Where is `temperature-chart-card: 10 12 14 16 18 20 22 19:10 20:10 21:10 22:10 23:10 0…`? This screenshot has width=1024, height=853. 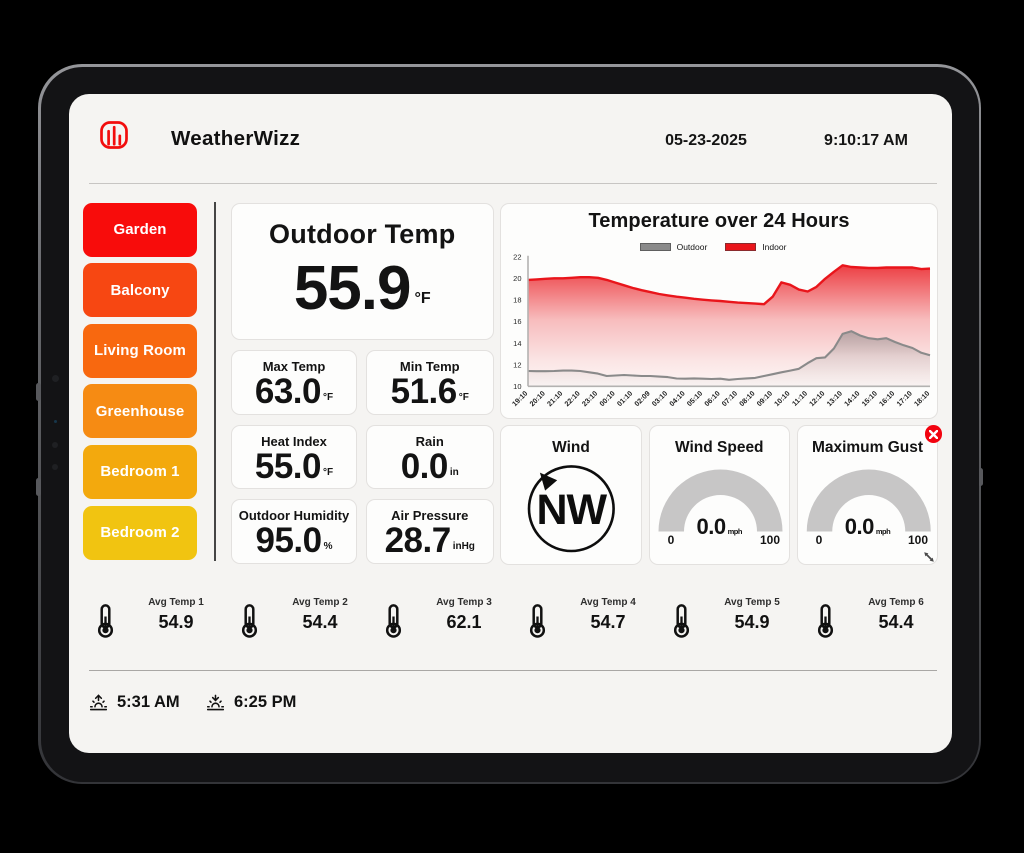 temperature-chart-card: 10 12 14 16 18 20 22 19:10 20:10 21:10 22:10 23:10 0… is located at coordinates (719, 311).